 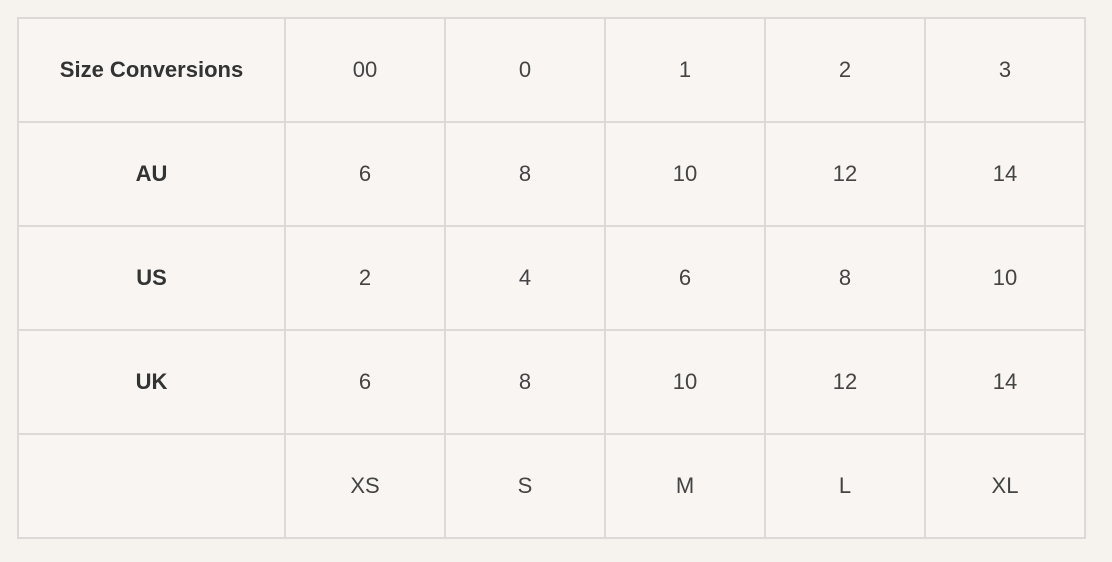 I want to click on column-header: 00, so click(x=365, y=70).